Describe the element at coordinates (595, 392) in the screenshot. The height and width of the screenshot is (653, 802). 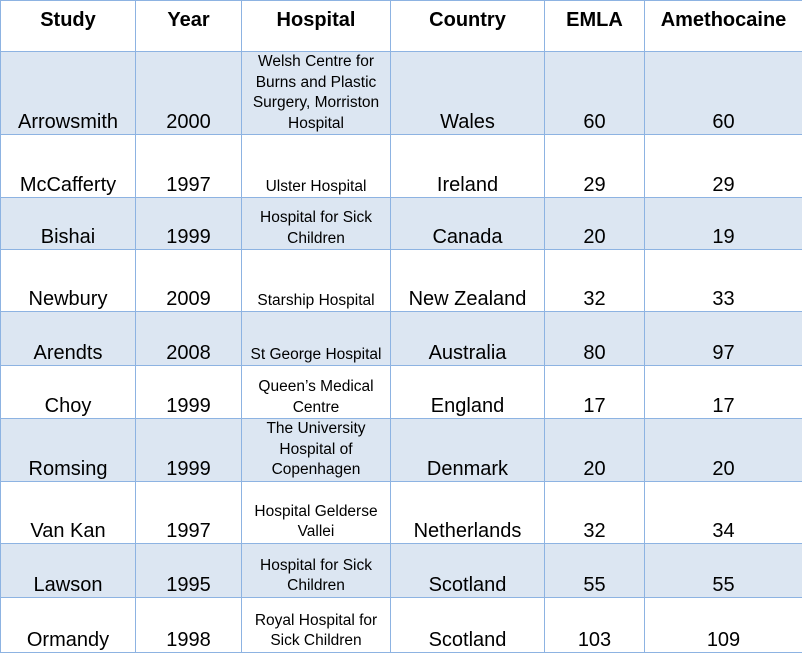
I see `cell-emla: 17` at that location.